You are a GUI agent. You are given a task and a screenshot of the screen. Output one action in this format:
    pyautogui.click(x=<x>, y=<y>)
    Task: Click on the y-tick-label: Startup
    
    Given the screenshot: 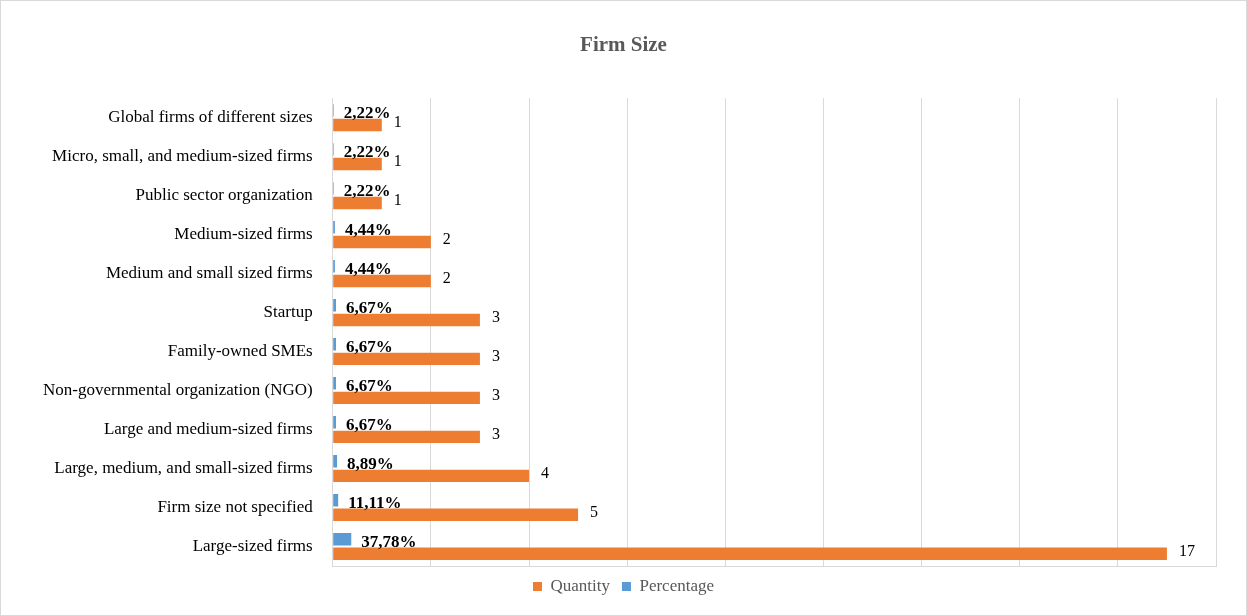 What is the action you would take?
    pyautogui.click(x=288, y=312)
    